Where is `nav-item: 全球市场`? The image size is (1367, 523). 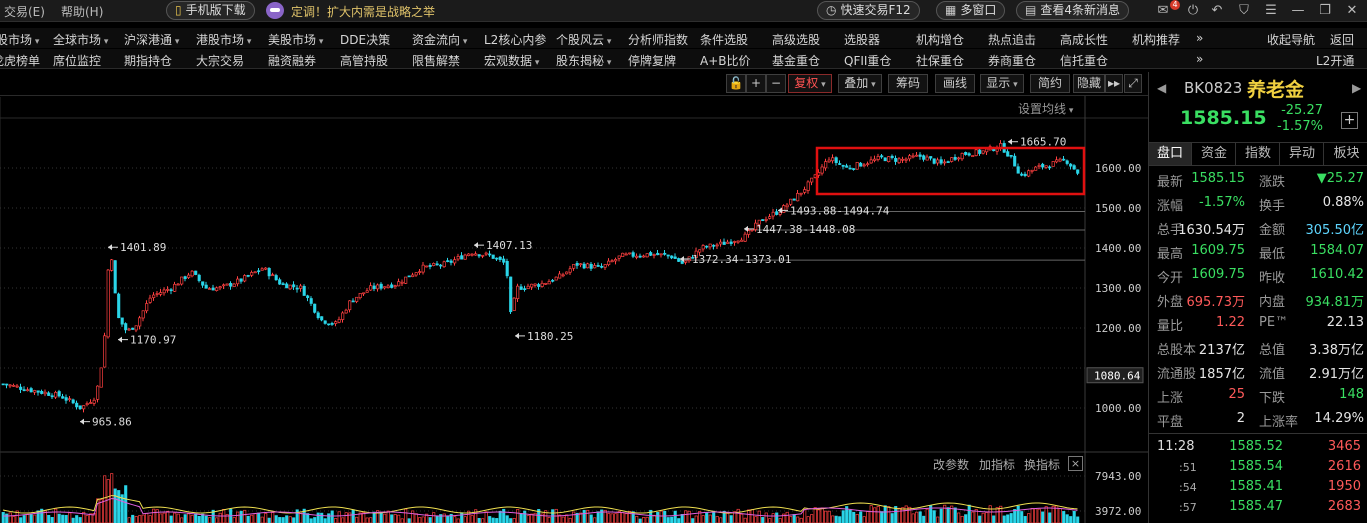 nav-item: 全球市场 is located at coordinates (80, 39).